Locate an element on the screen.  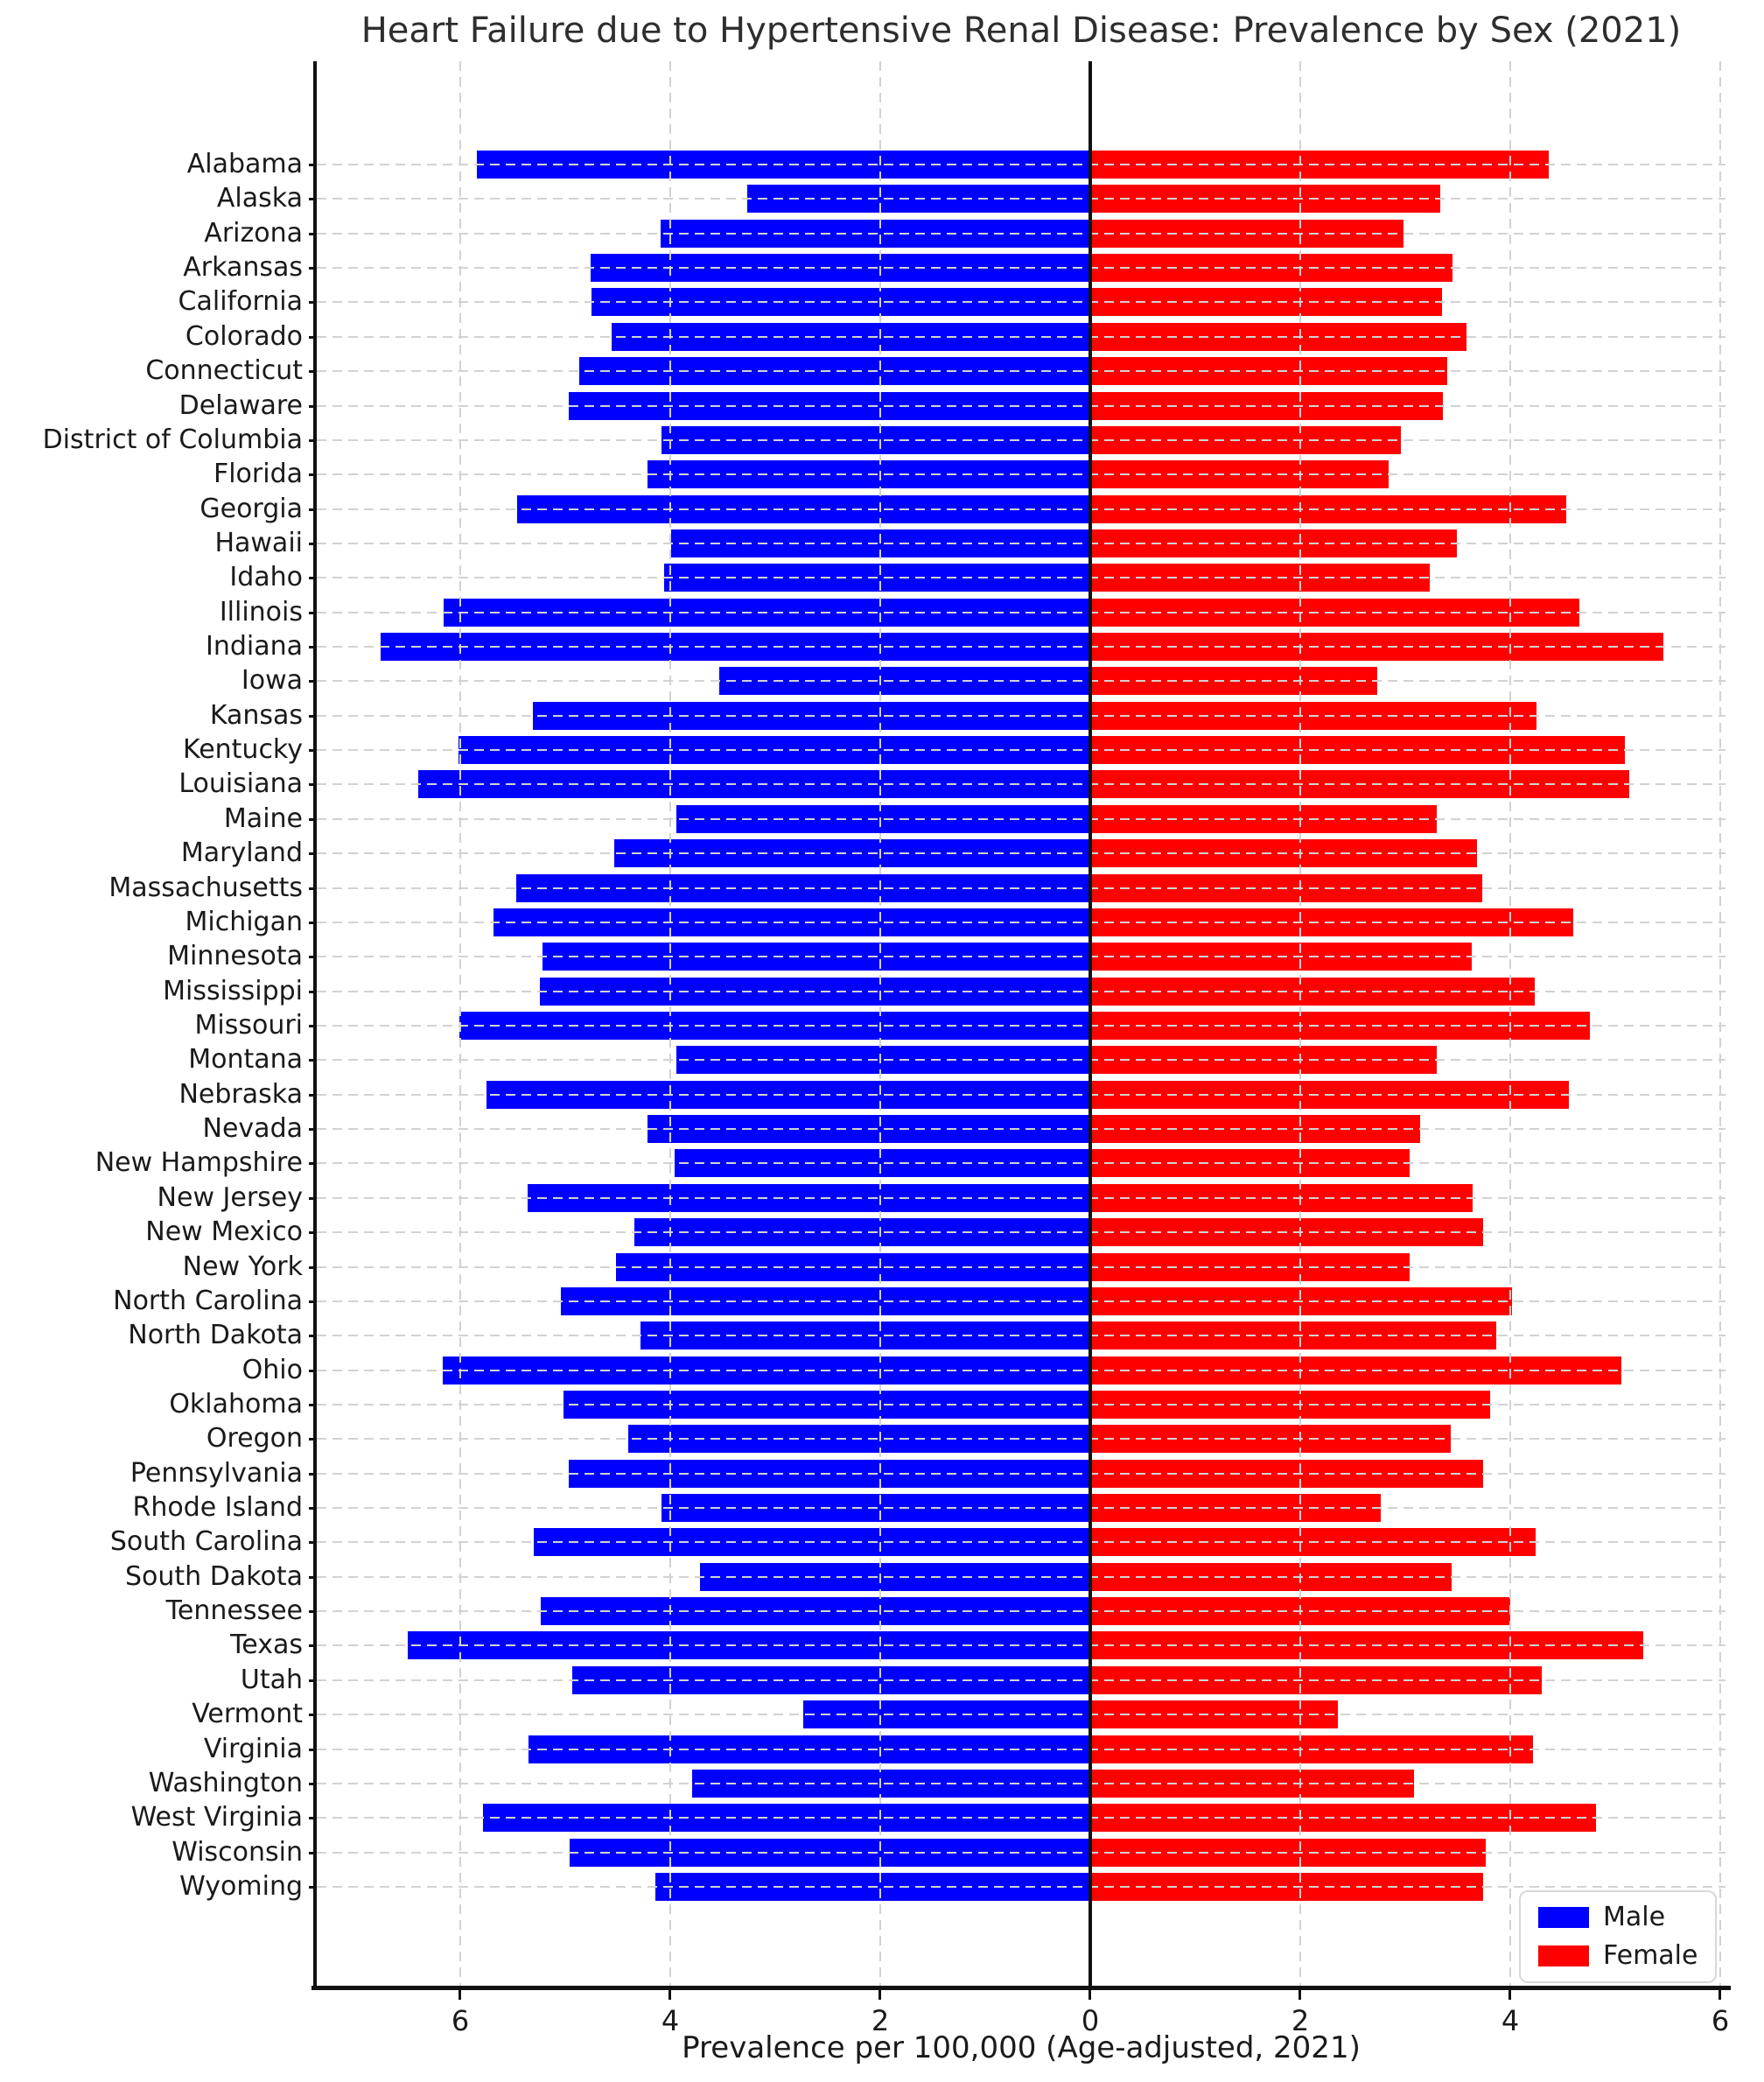
y-tick-label: Tennessee is located at coordinates (234, 1610).